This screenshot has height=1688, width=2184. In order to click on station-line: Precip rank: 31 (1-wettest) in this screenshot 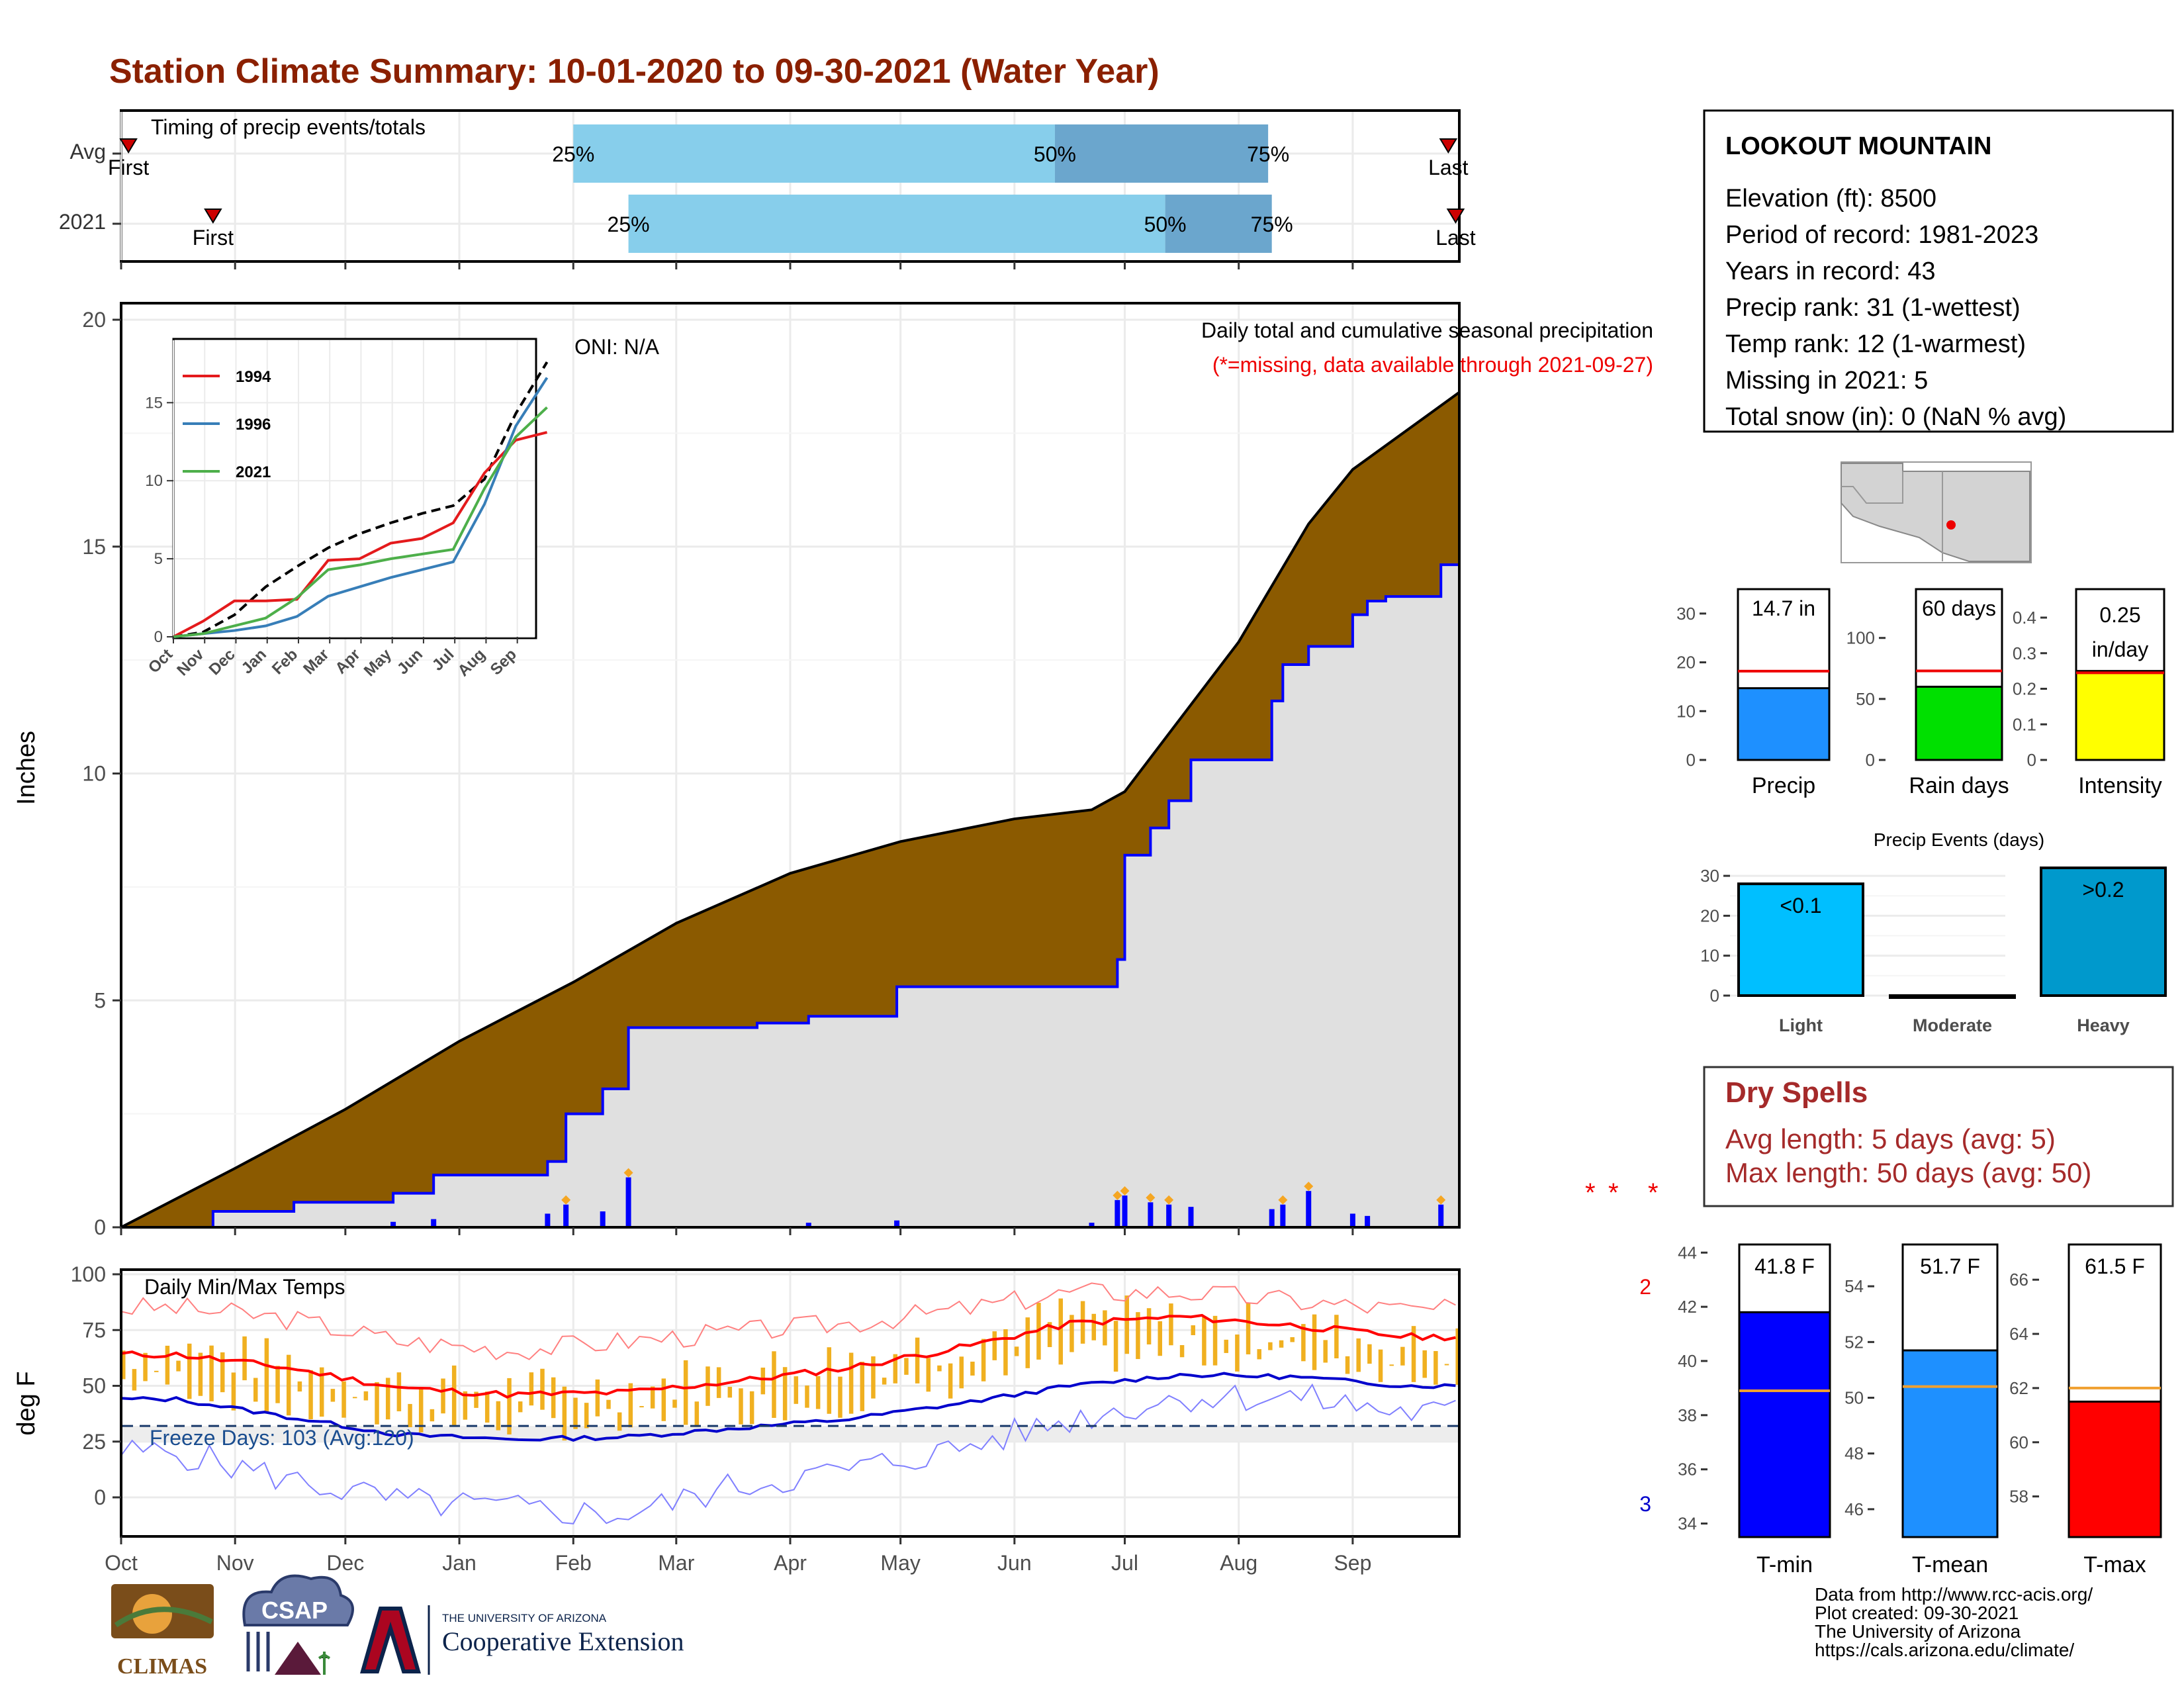, I will do `click(1873, 308)`.